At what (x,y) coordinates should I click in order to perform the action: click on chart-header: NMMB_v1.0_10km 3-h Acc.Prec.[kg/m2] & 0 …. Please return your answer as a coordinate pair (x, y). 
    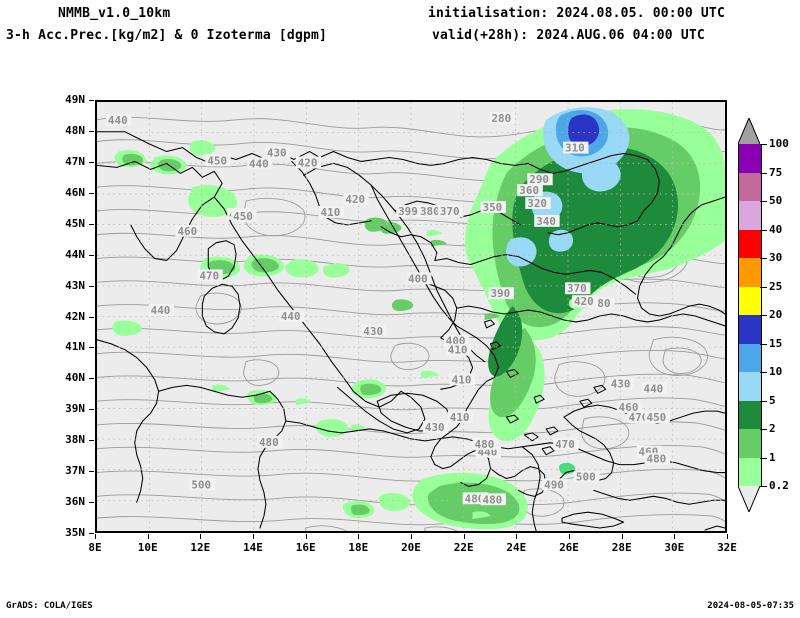
    Looking at the image, I should click on (400, 25).